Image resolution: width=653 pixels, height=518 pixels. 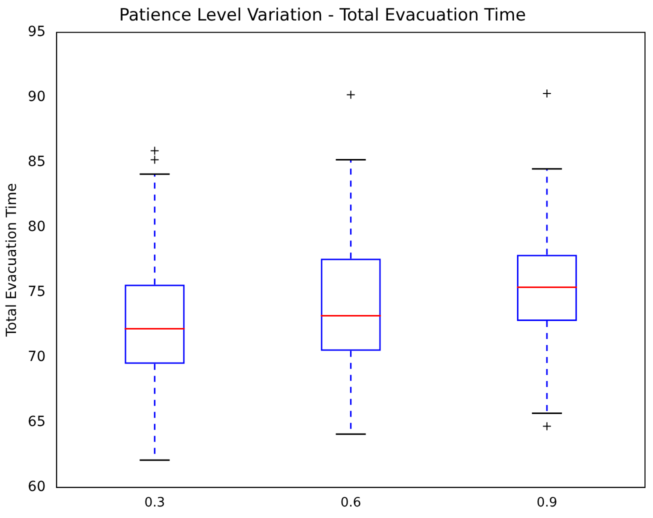 I want to click on x-tick-label: 0.9, so click(x=547, y=503).